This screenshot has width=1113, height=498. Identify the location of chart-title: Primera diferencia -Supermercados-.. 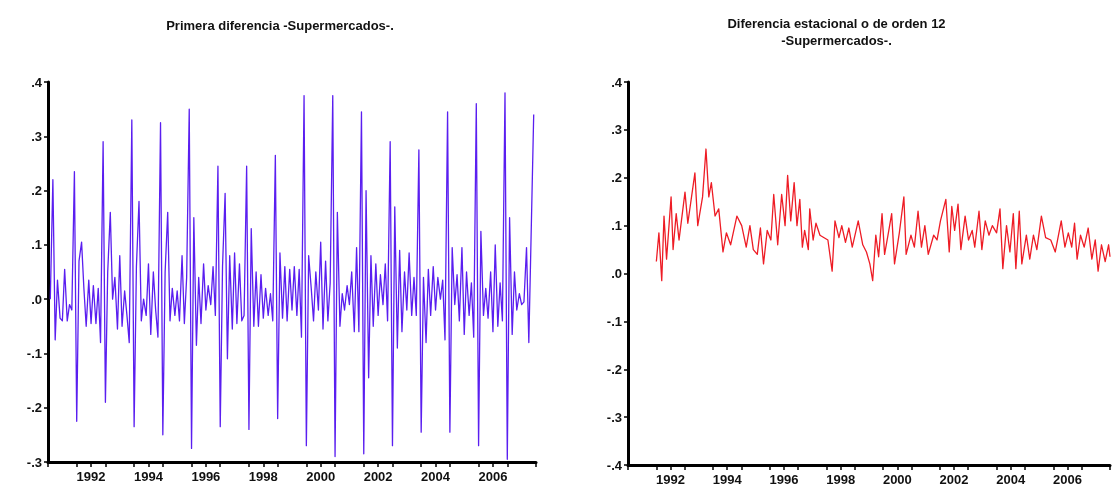
(280, 25).